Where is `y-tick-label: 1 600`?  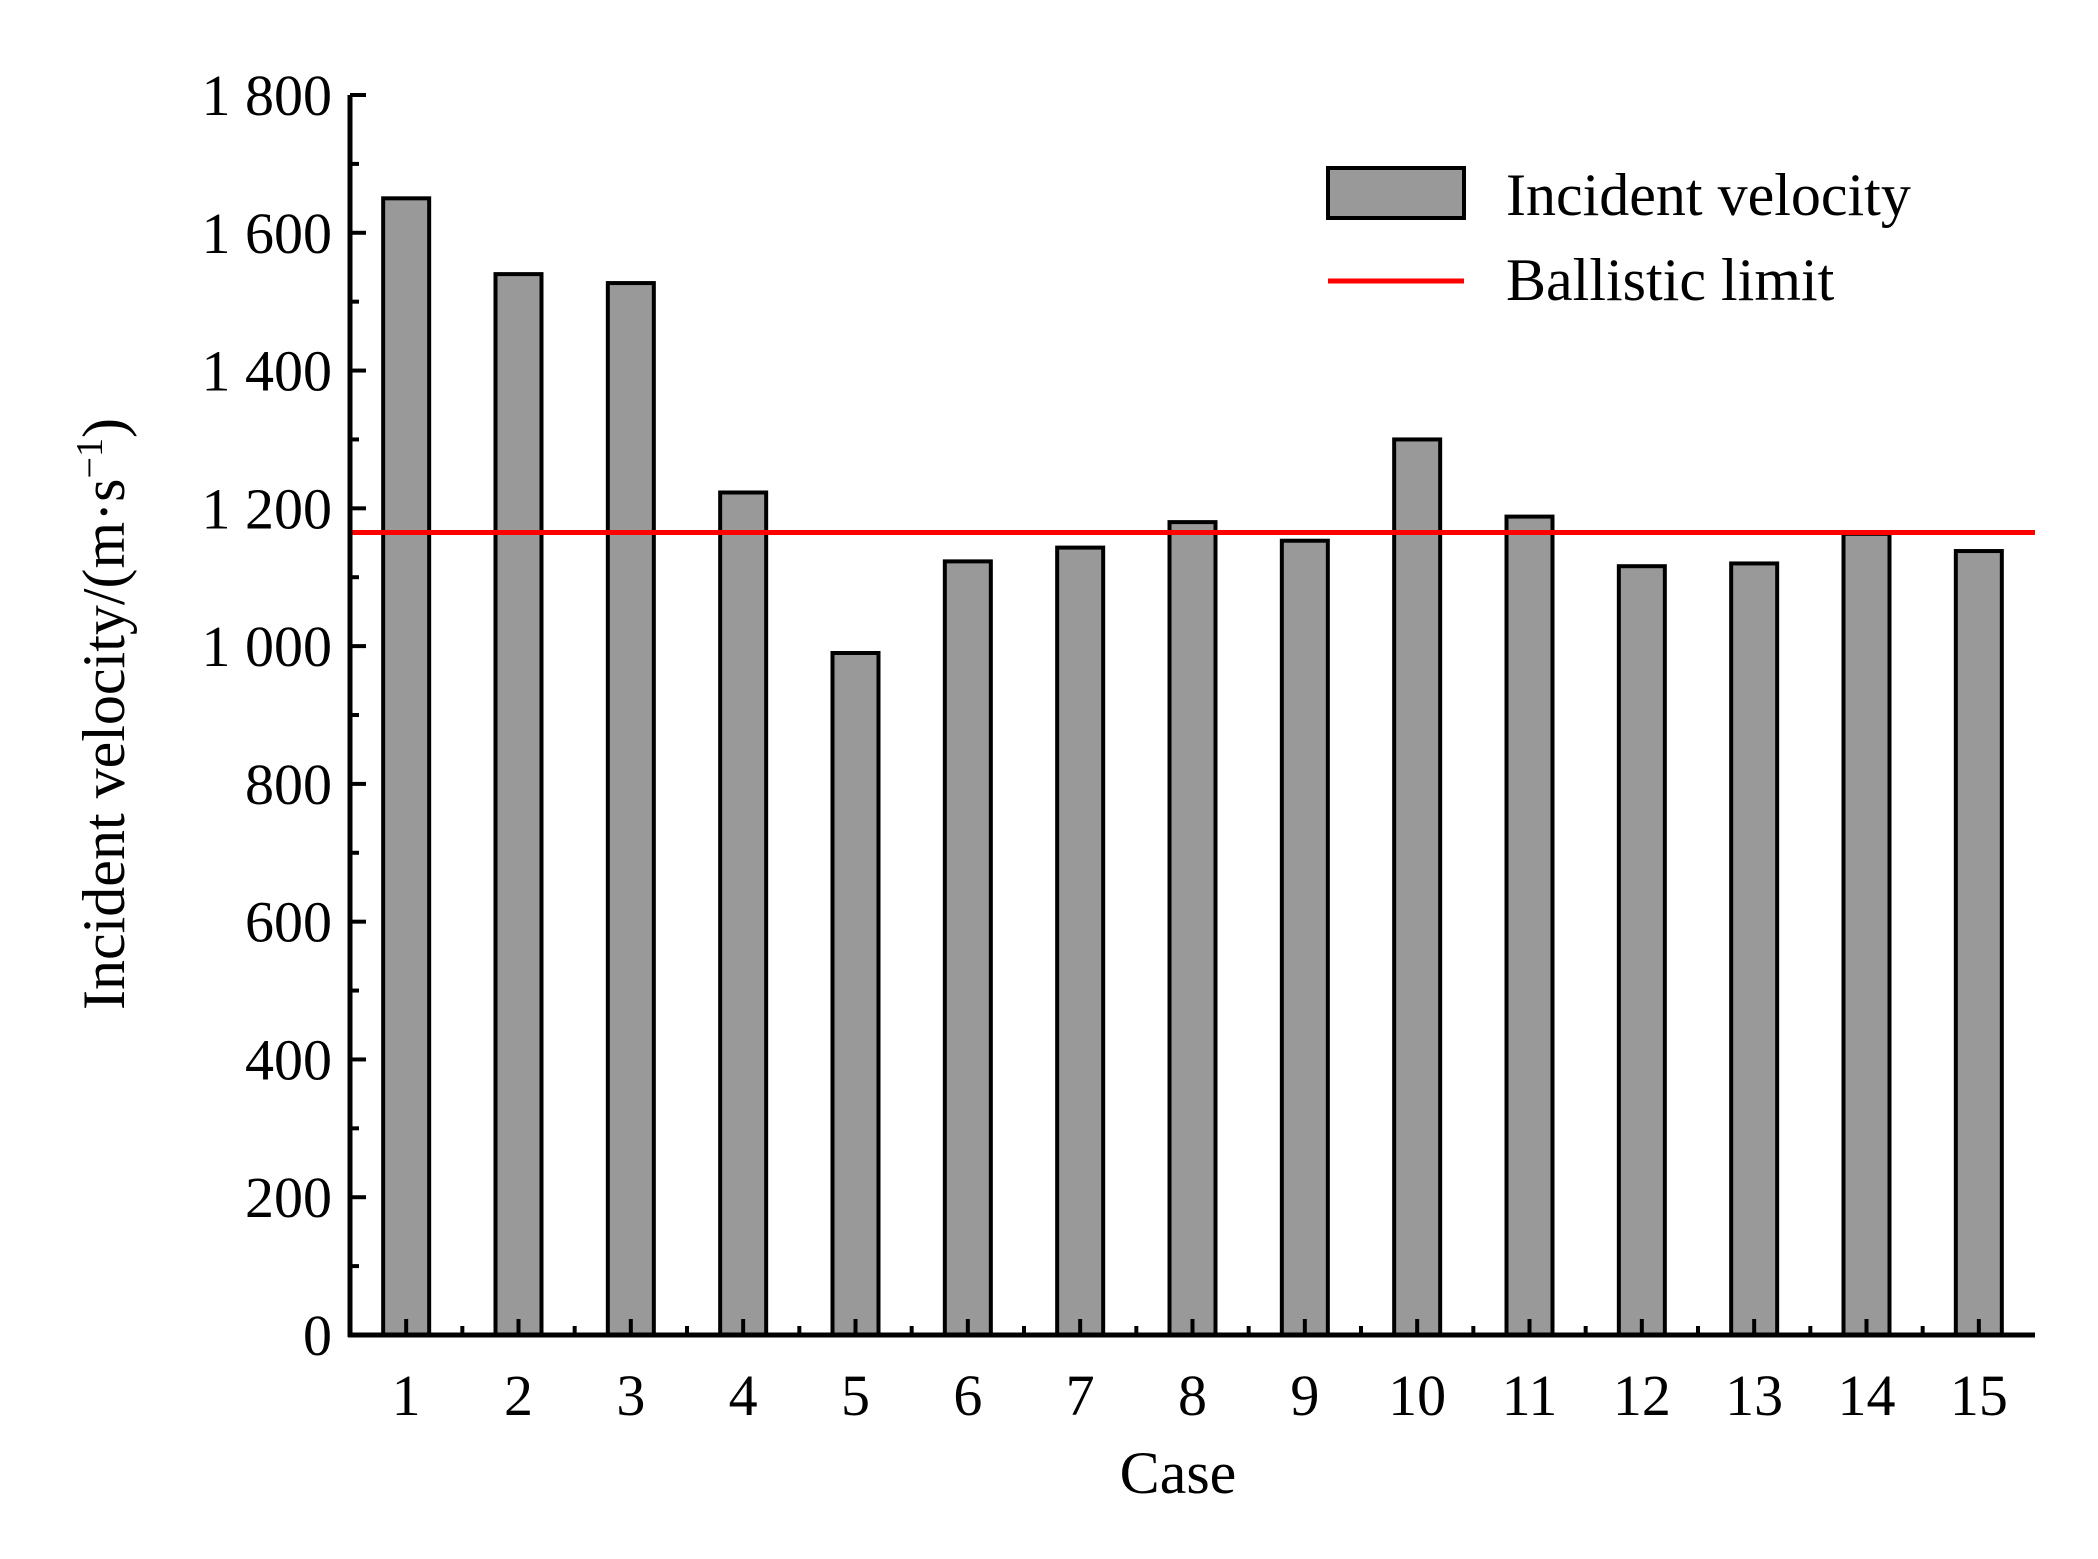
y-tick-label: 1 600 is located at coordinates (267, 233).